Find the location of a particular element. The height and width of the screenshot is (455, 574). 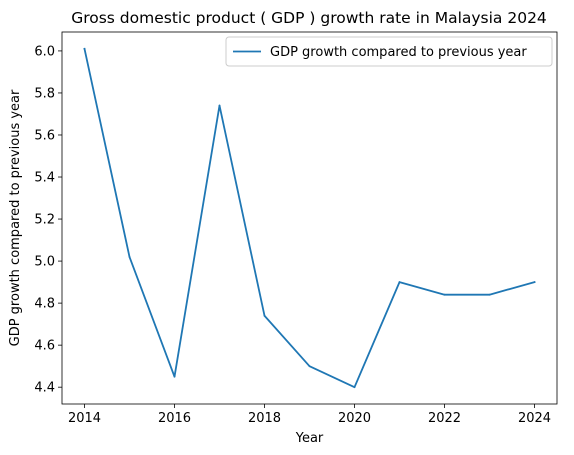

y-tick-label: 5.8 is located at coordinates (44, 93).